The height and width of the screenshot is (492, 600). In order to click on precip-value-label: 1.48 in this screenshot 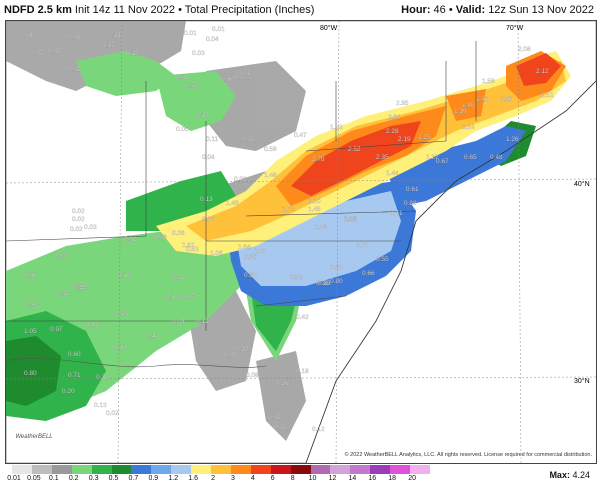, I will do `click(270, 175)`.